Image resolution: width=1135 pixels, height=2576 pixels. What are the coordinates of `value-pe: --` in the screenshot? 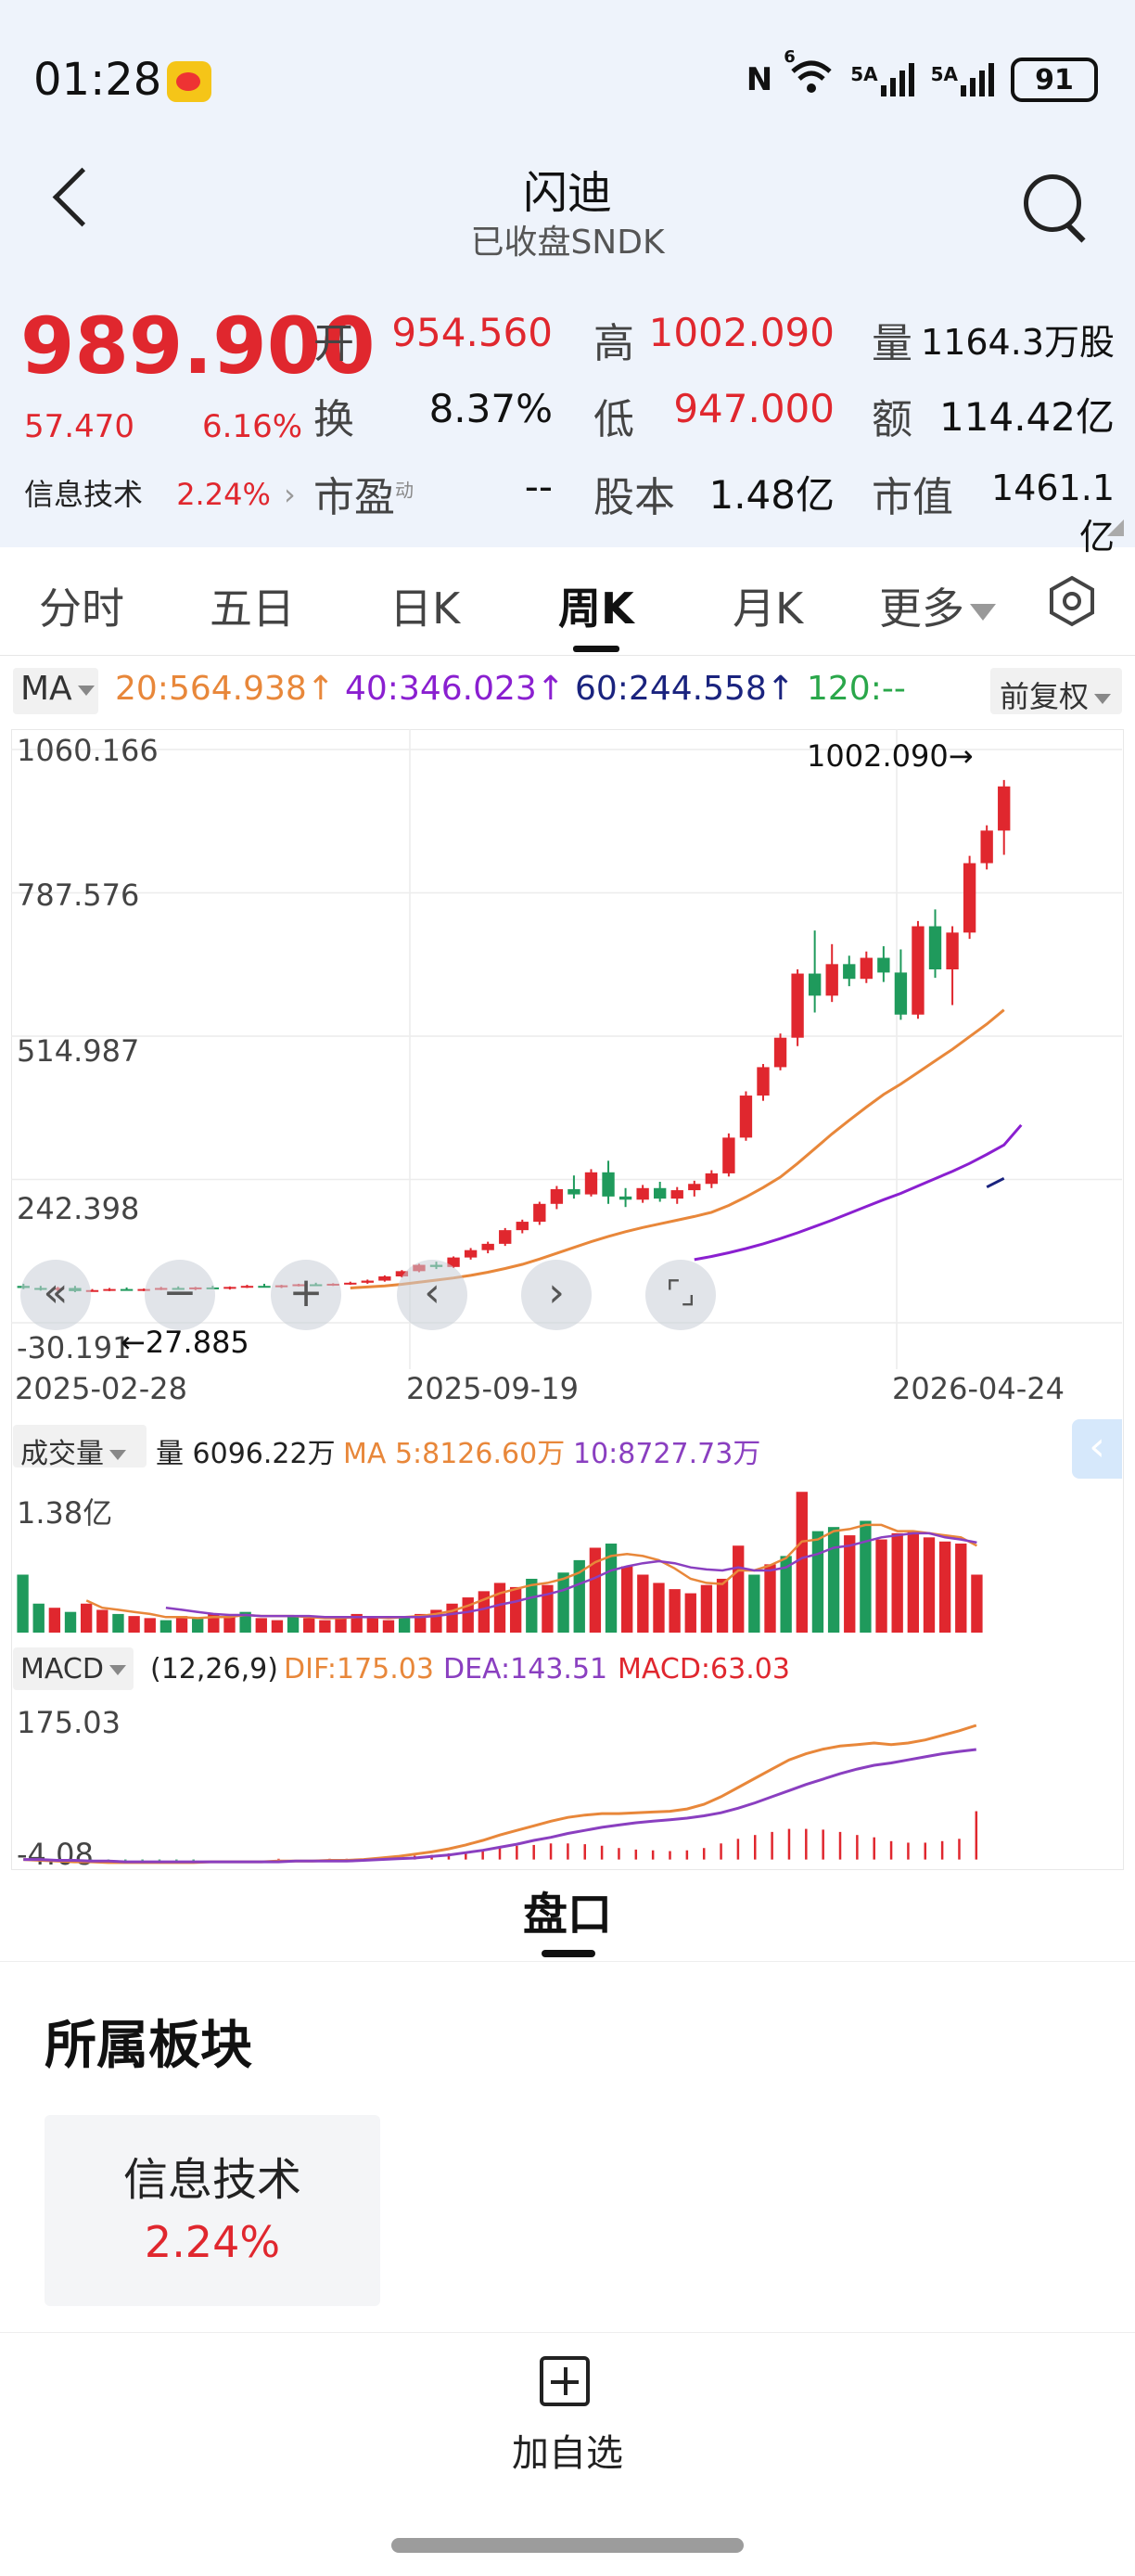 It's located at (538, 486).